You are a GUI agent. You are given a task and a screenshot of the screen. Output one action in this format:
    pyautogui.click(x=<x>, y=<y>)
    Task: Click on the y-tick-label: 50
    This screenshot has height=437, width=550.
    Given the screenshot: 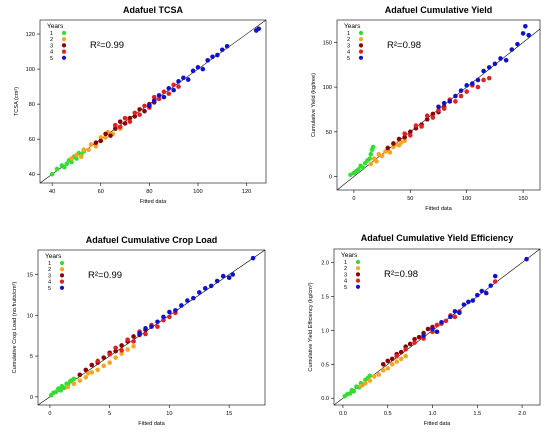 What is the action you would take?
    pyautogui.click(x=329, y=133)
    